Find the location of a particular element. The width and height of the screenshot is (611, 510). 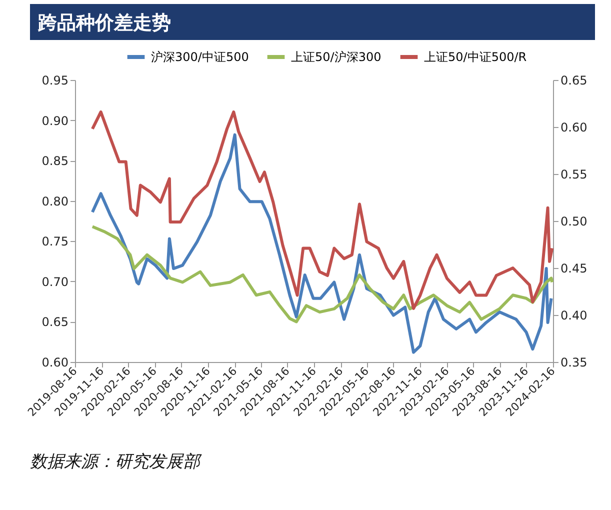

source-note: 数据来源：研究发展部 is located at coordinates (116, 462).